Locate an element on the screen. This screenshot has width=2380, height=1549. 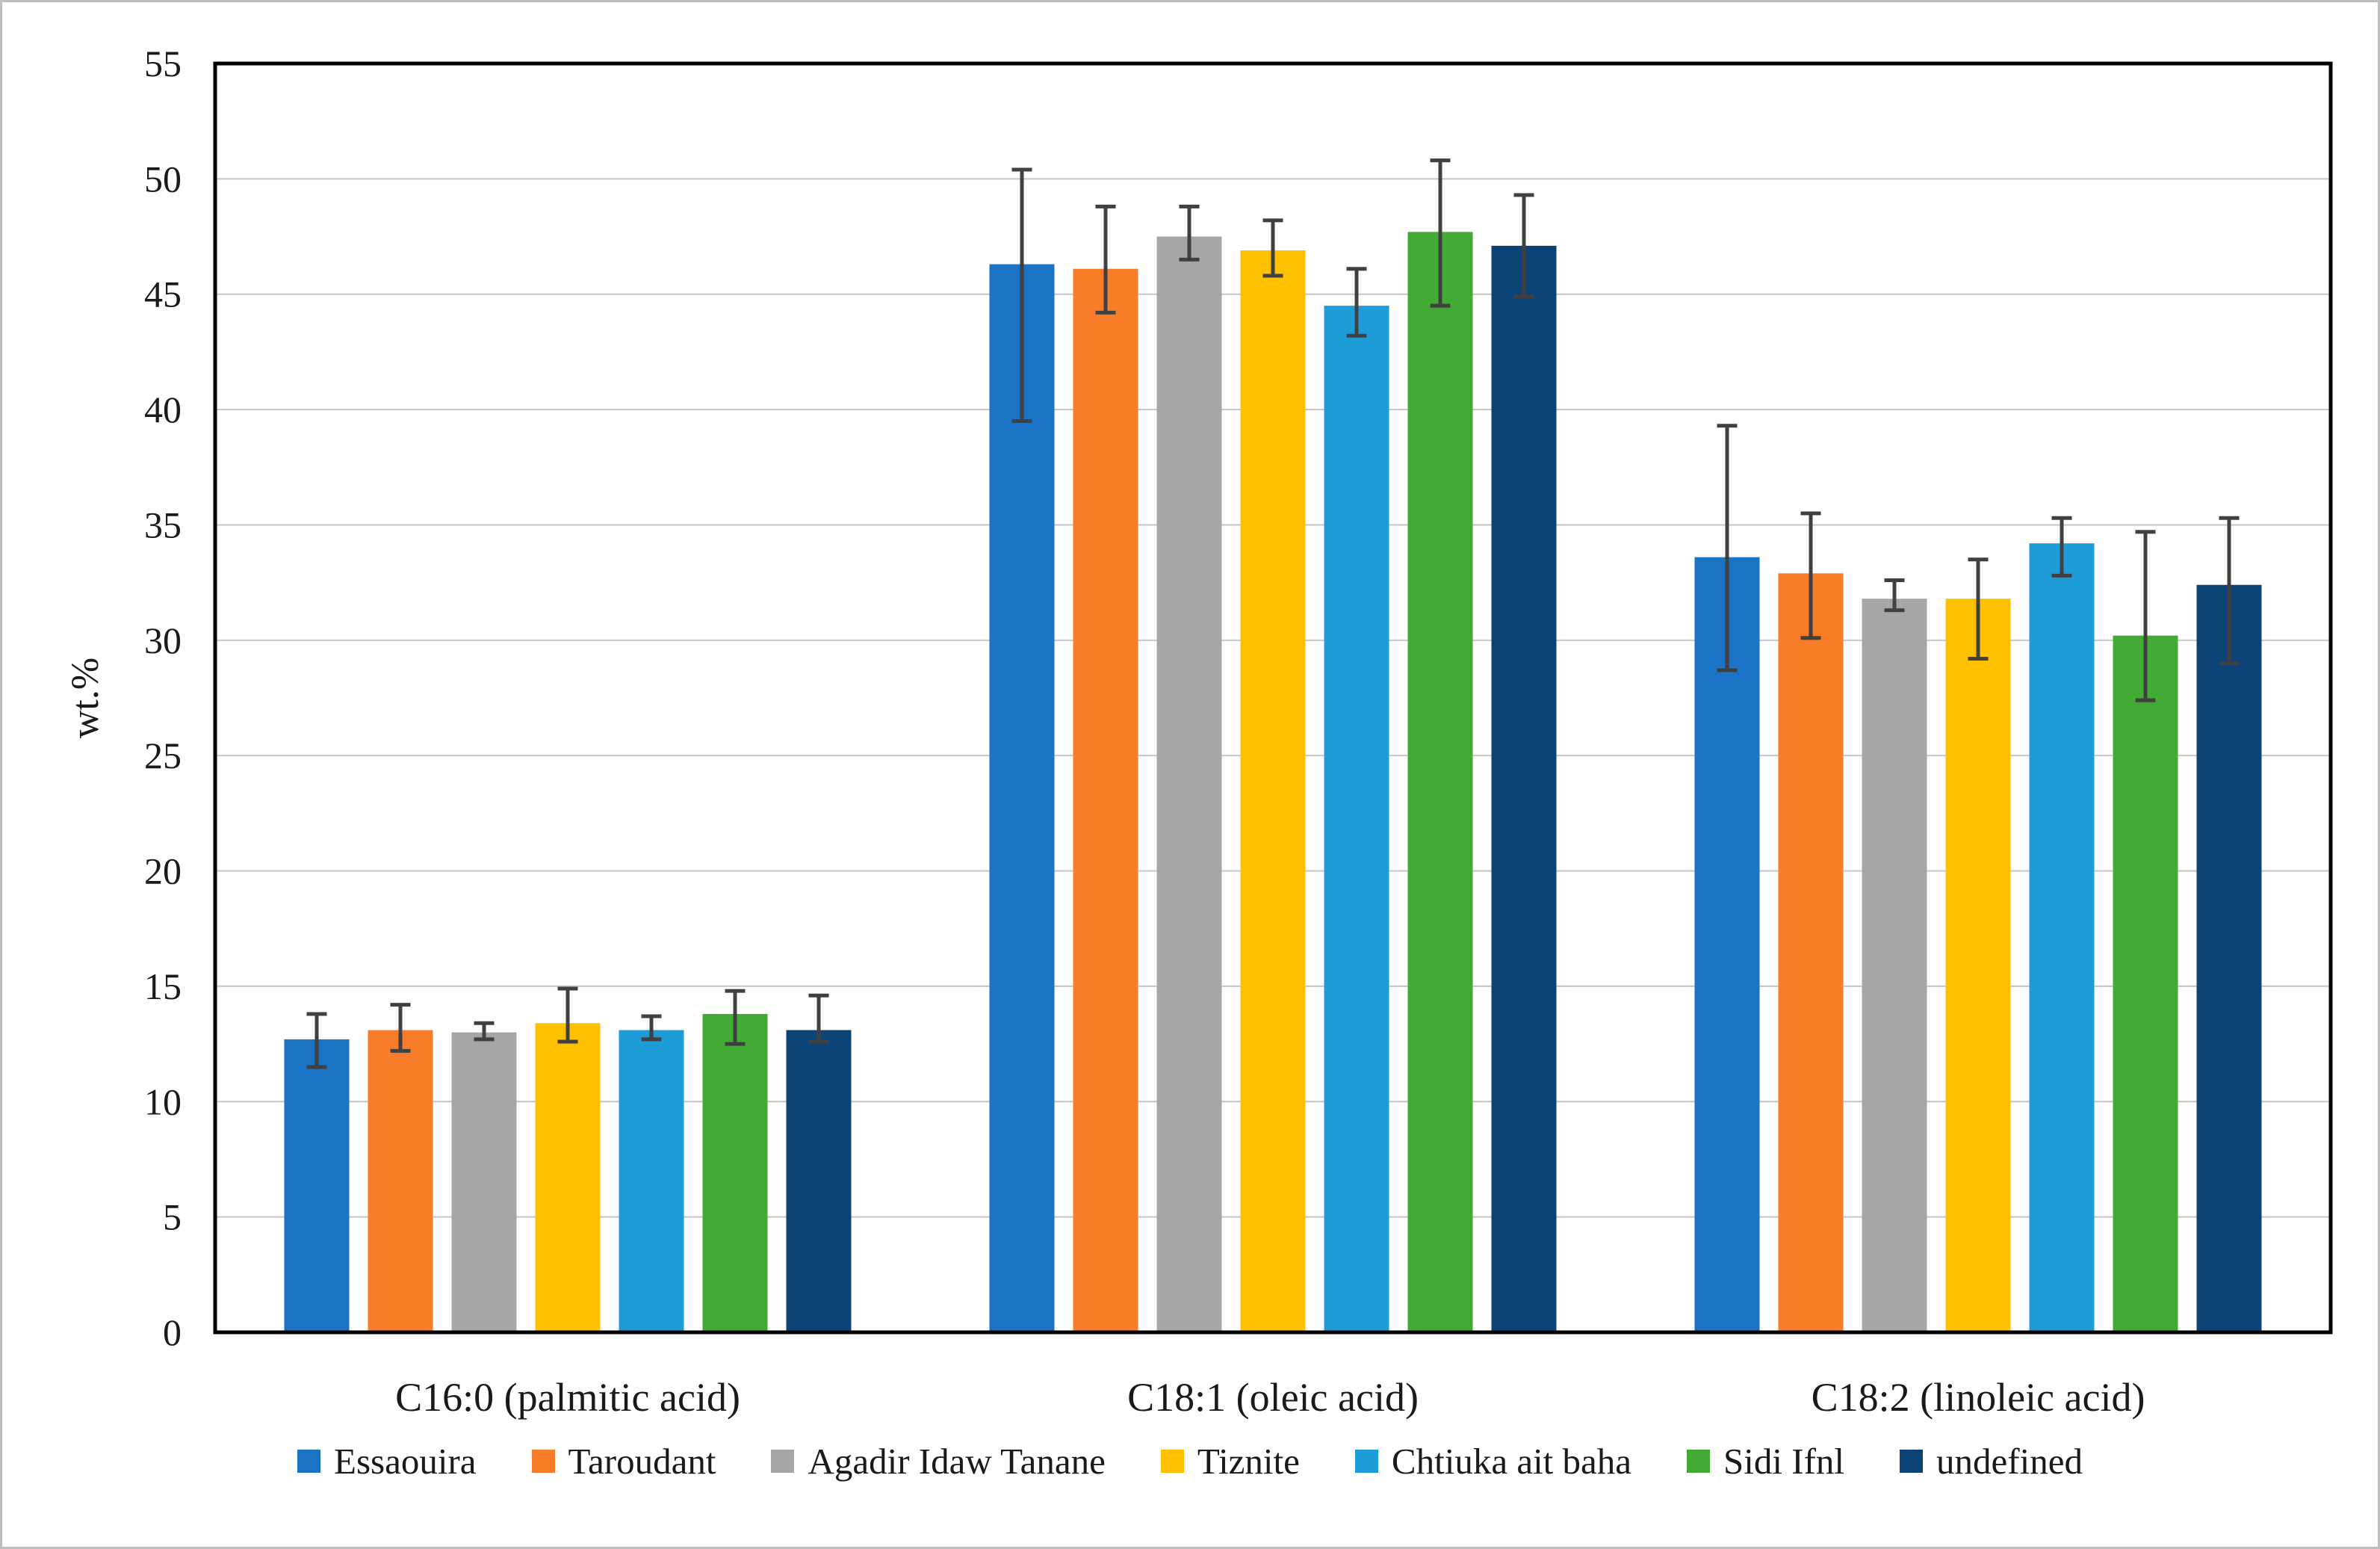
error-bar-agadir-idaw-tanane-c18-1-oleic-acid is located at coordinates (1189, 233).